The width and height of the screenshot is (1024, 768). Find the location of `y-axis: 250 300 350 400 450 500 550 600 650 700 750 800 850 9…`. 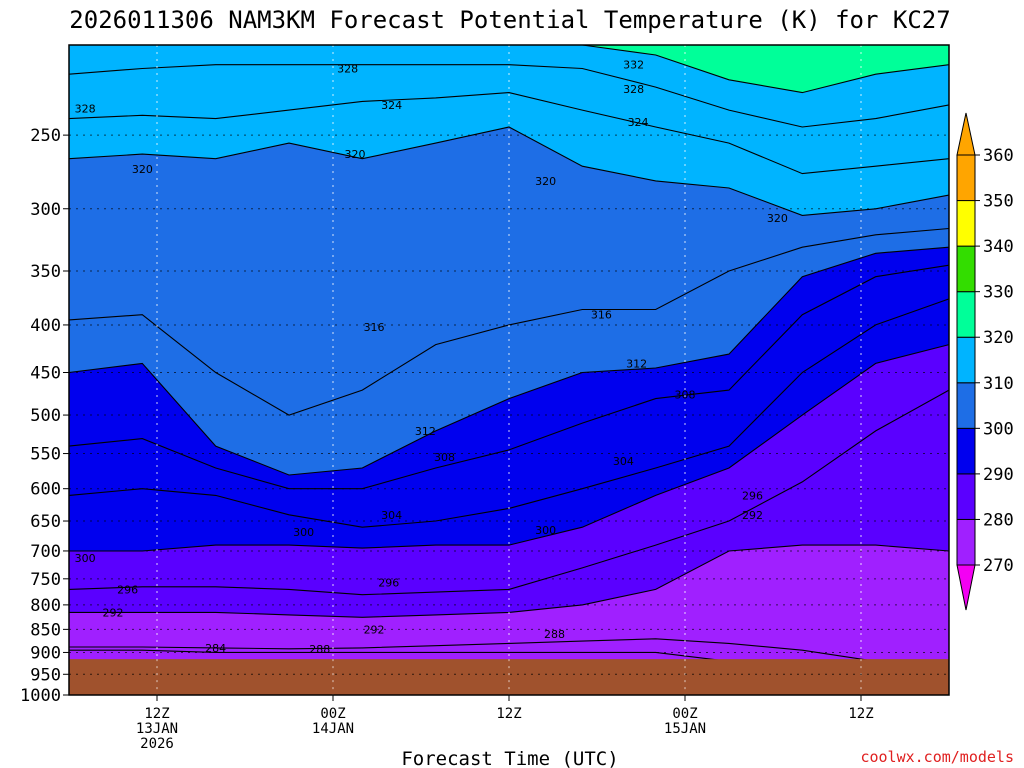

y-axis: 250 300 350 400 450 500 550 600 650 700 750 800 850 9… is located at coordinates (44, 416).